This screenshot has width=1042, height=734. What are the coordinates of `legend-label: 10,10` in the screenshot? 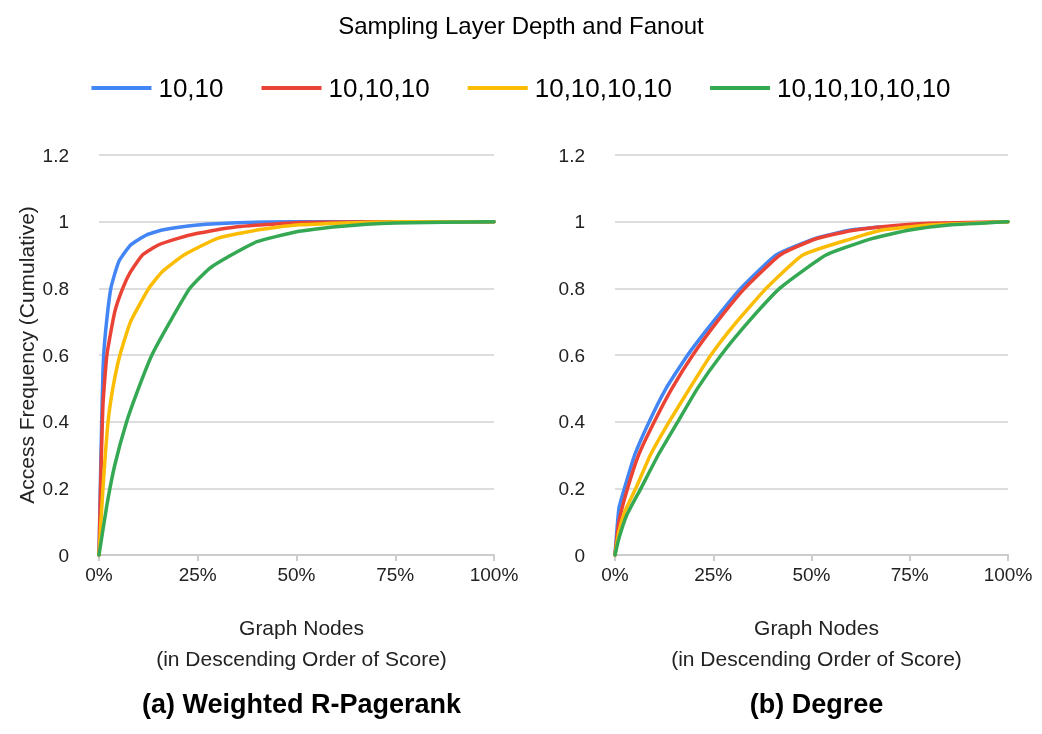 It's located at (191, 88).